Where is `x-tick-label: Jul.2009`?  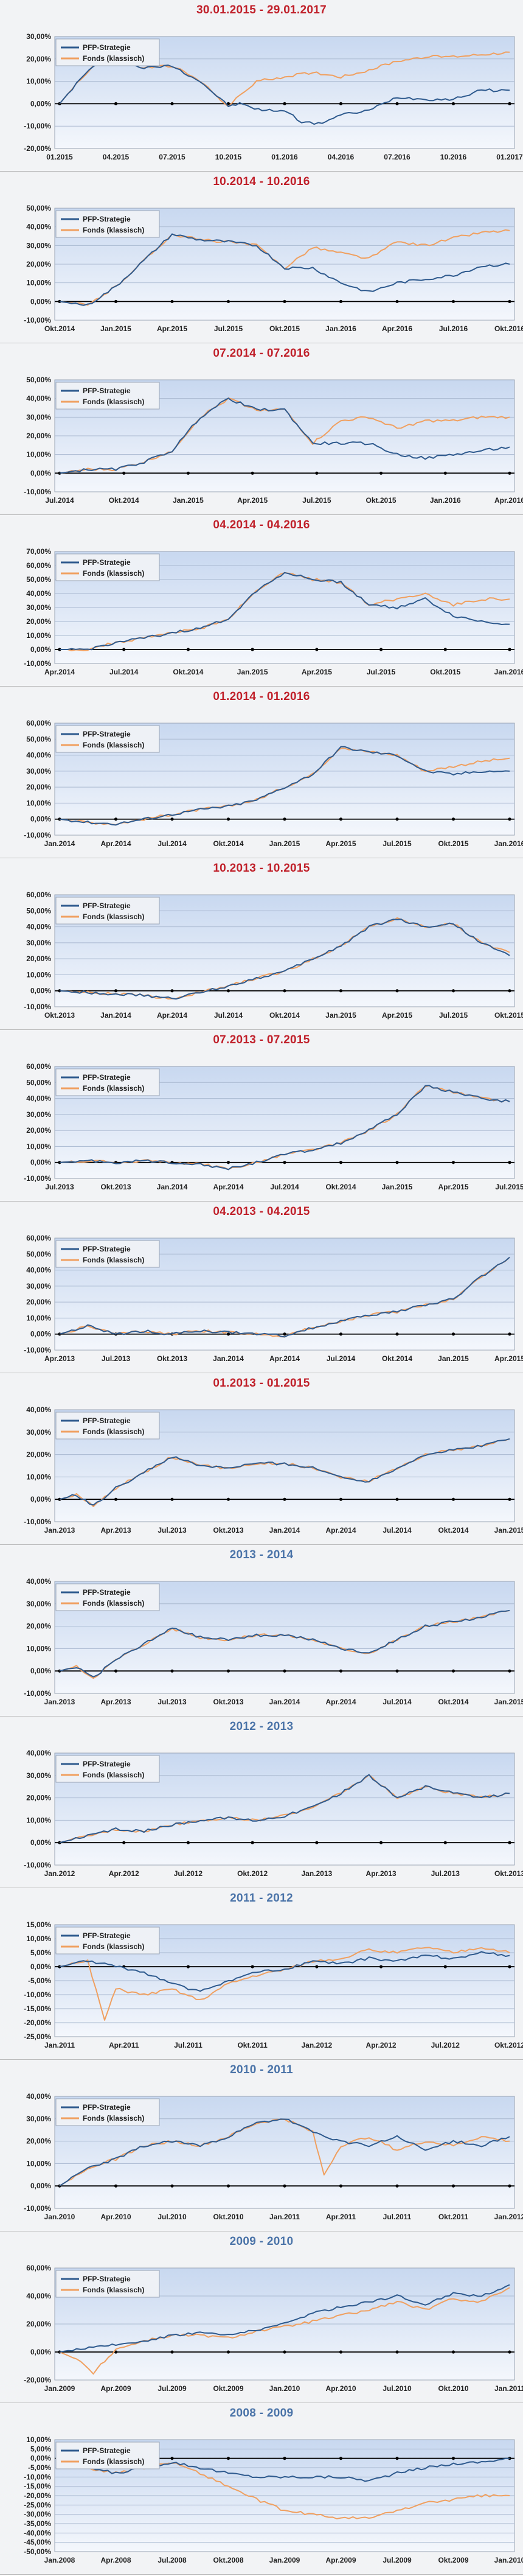
x-tick-label: Jul.2009 is located at coordinates (397, 2560).